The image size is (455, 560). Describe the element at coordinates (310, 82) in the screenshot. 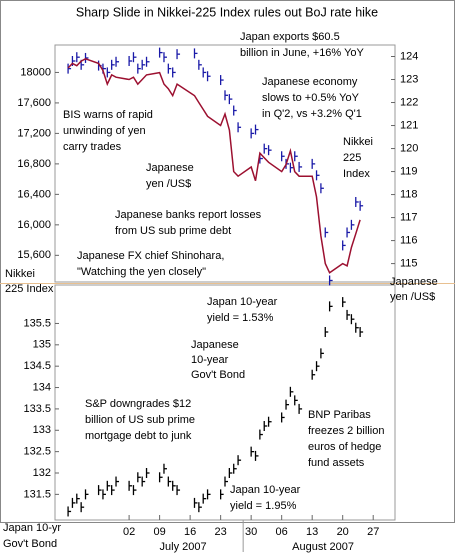

I see `annotation: Japanese economy` at that location.